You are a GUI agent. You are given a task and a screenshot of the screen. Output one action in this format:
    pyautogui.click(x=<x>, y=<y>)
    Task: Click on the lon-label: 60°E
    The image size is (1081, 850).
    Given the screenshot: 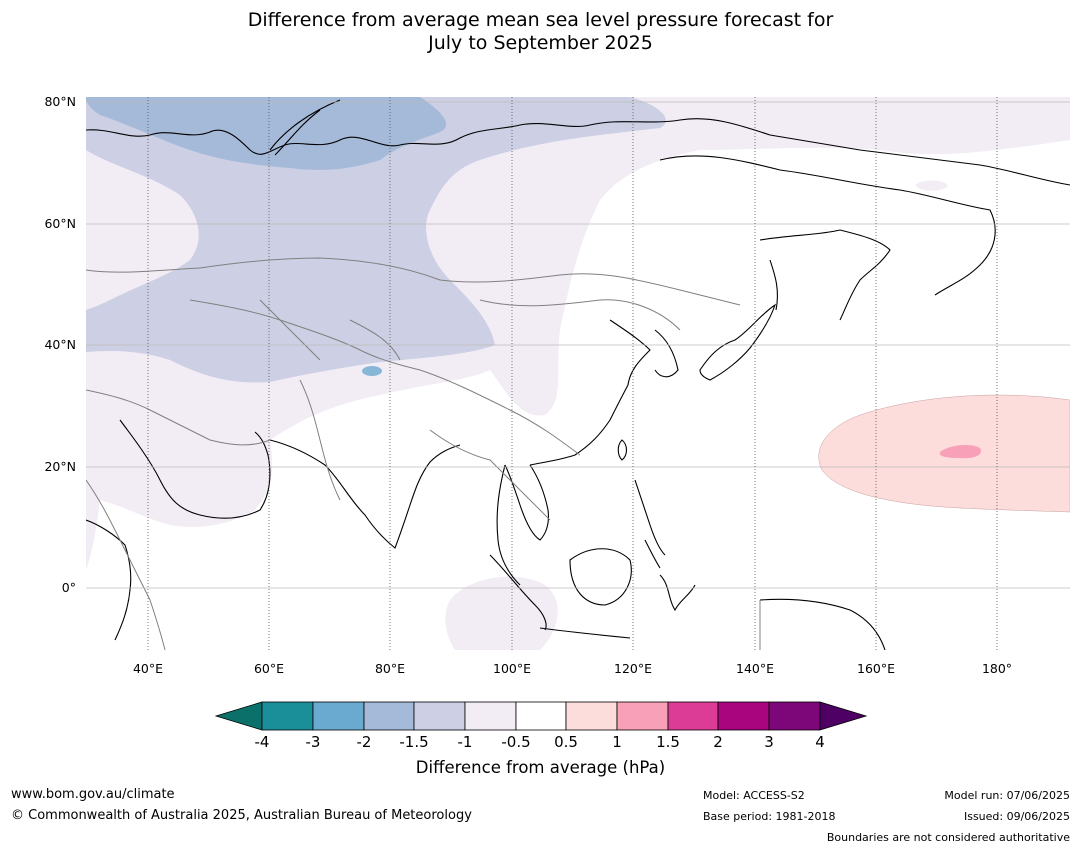 What is the action you would take?
    pyautogui.click(x=269, y=668)
    